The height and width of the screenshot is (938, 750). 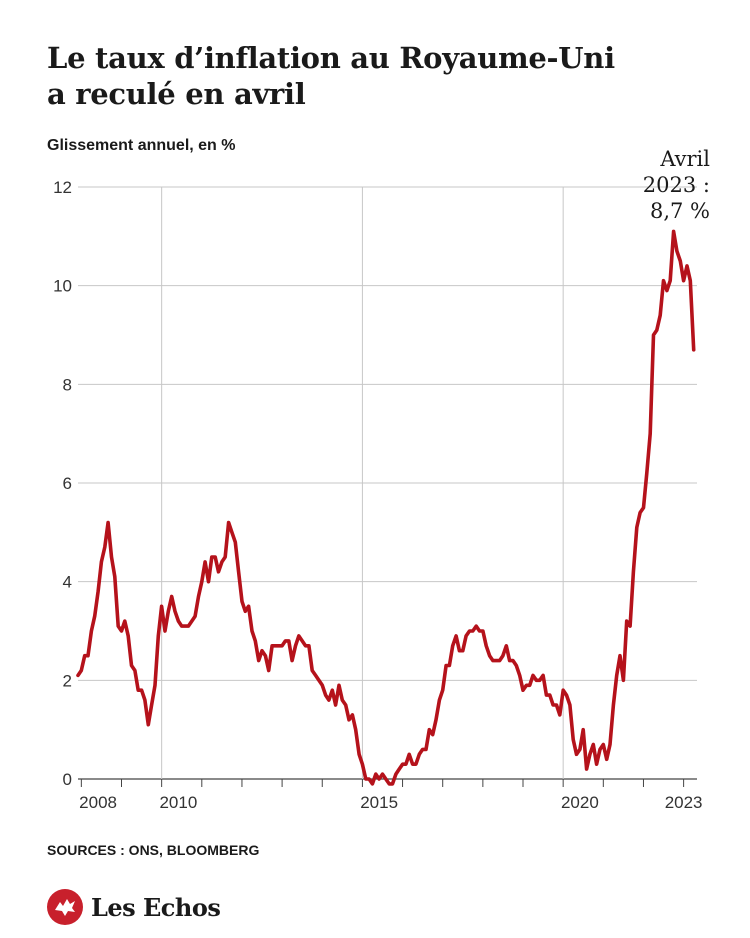 I want to click on y-tick-label: 2, so click(x=67, y=680).